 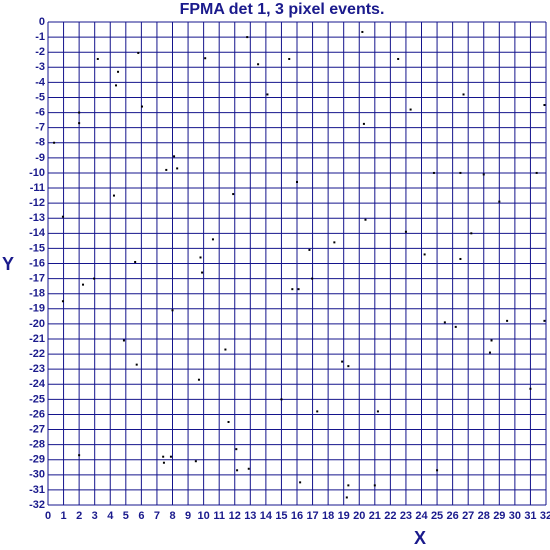 I want to click on x-tick-label: 28, so click(x=484, y=516).